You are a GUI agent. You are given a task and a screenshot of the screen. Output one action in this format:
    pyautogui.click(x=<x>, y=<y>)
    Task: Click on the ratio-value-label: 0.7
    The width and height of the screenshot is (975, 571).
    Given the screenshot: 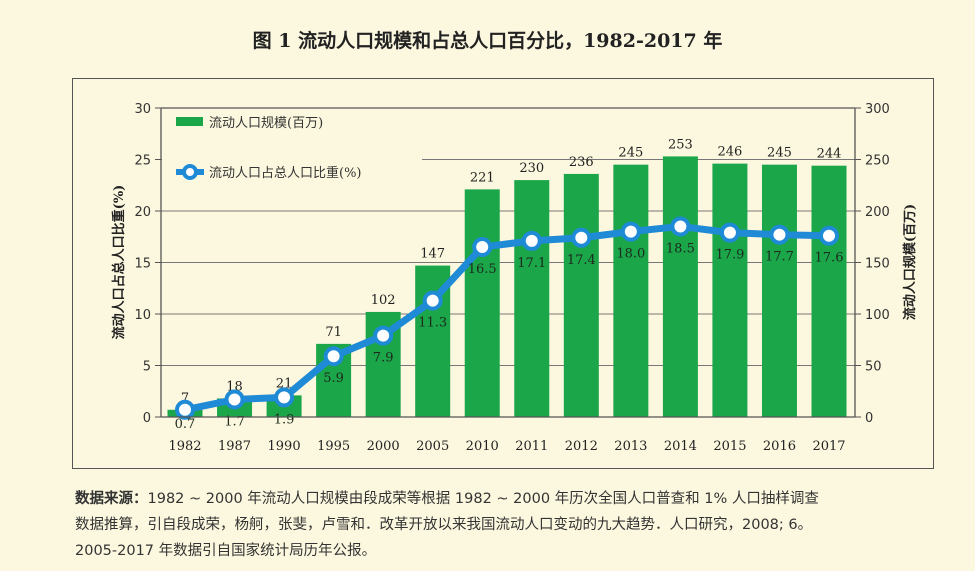 What is the action you would take?
    pyautogui.click(x=185, y=424)
    